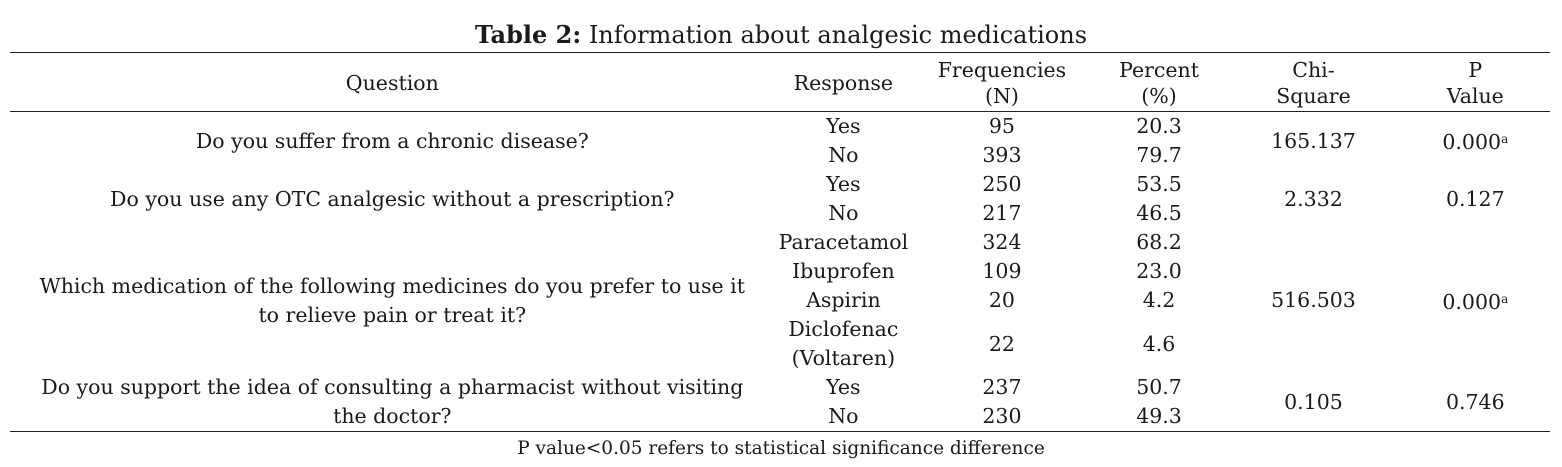 The width and height of the screenshot is (1562, 467). Describe the element at coordinates (392, 82) in the screenshot. I see `header-question: Question` at that location.